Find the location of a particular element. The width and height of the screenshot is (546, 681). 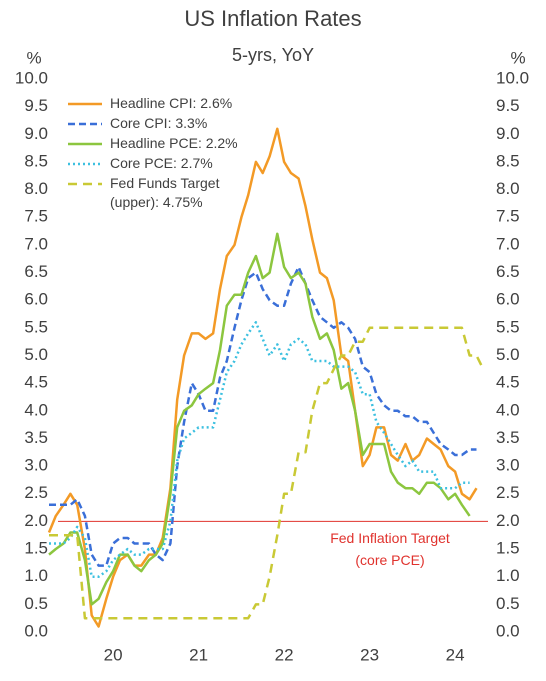

y2-tick-label: 4.0 is located at coordinates (508, 409).